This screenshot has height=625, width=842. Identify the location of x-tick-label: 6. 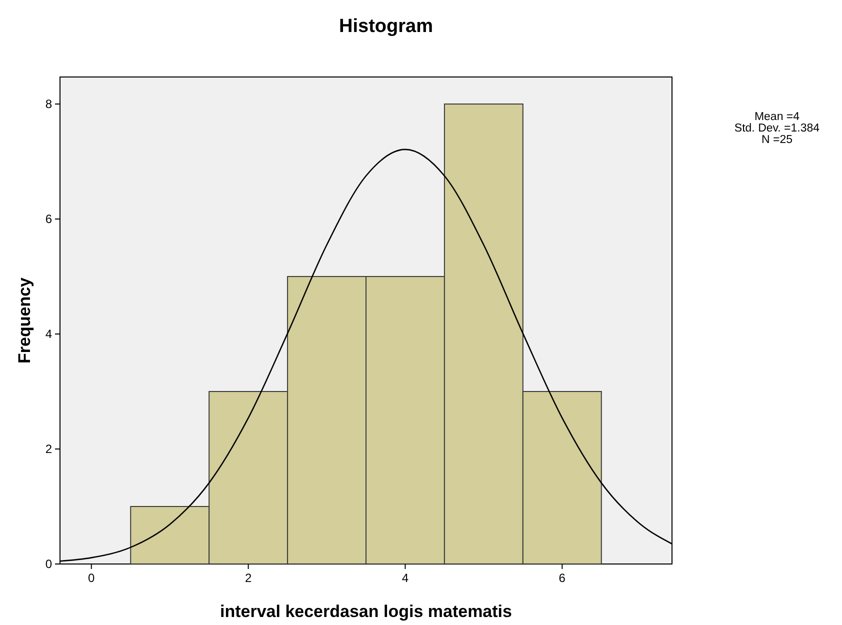
(562, 578).